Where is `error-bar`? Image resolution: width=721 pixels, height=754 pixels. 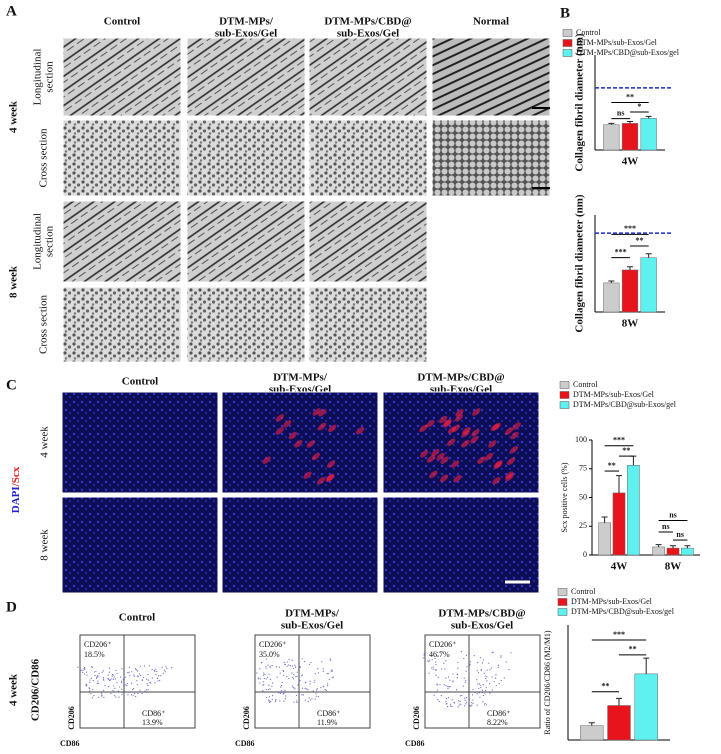 error-bar is located at coordinates (633, 460).